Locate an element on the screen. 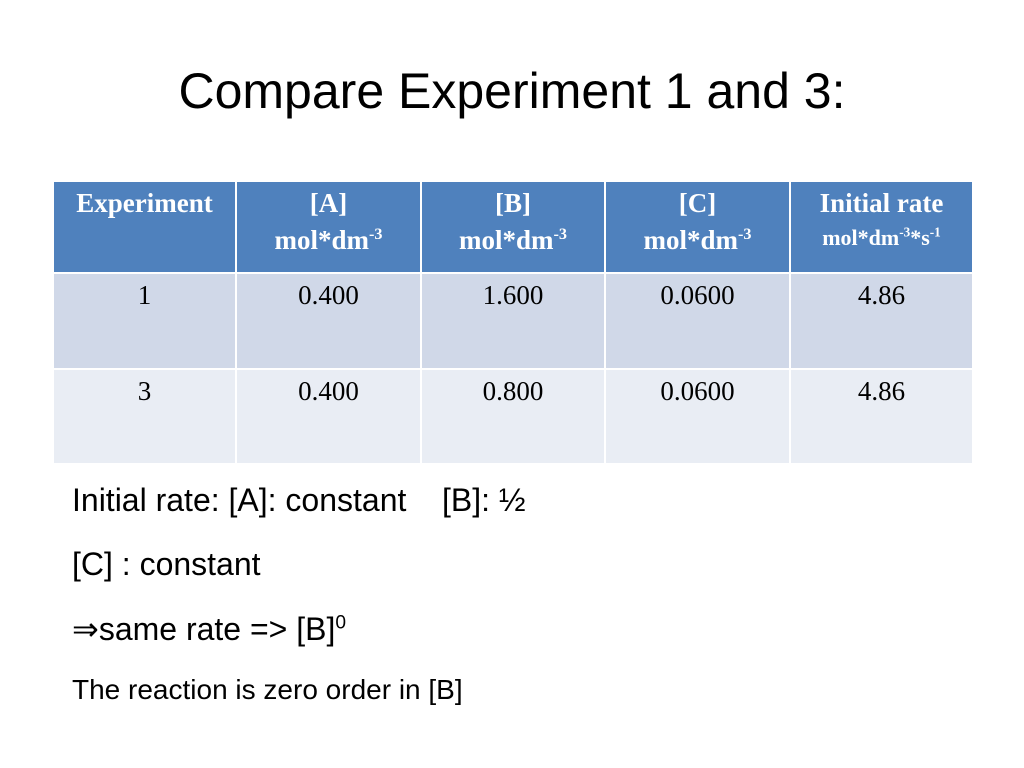 The height and width of the screenshot is (768, 1024). table-cell: 3 is located at coordinates (144, 416).